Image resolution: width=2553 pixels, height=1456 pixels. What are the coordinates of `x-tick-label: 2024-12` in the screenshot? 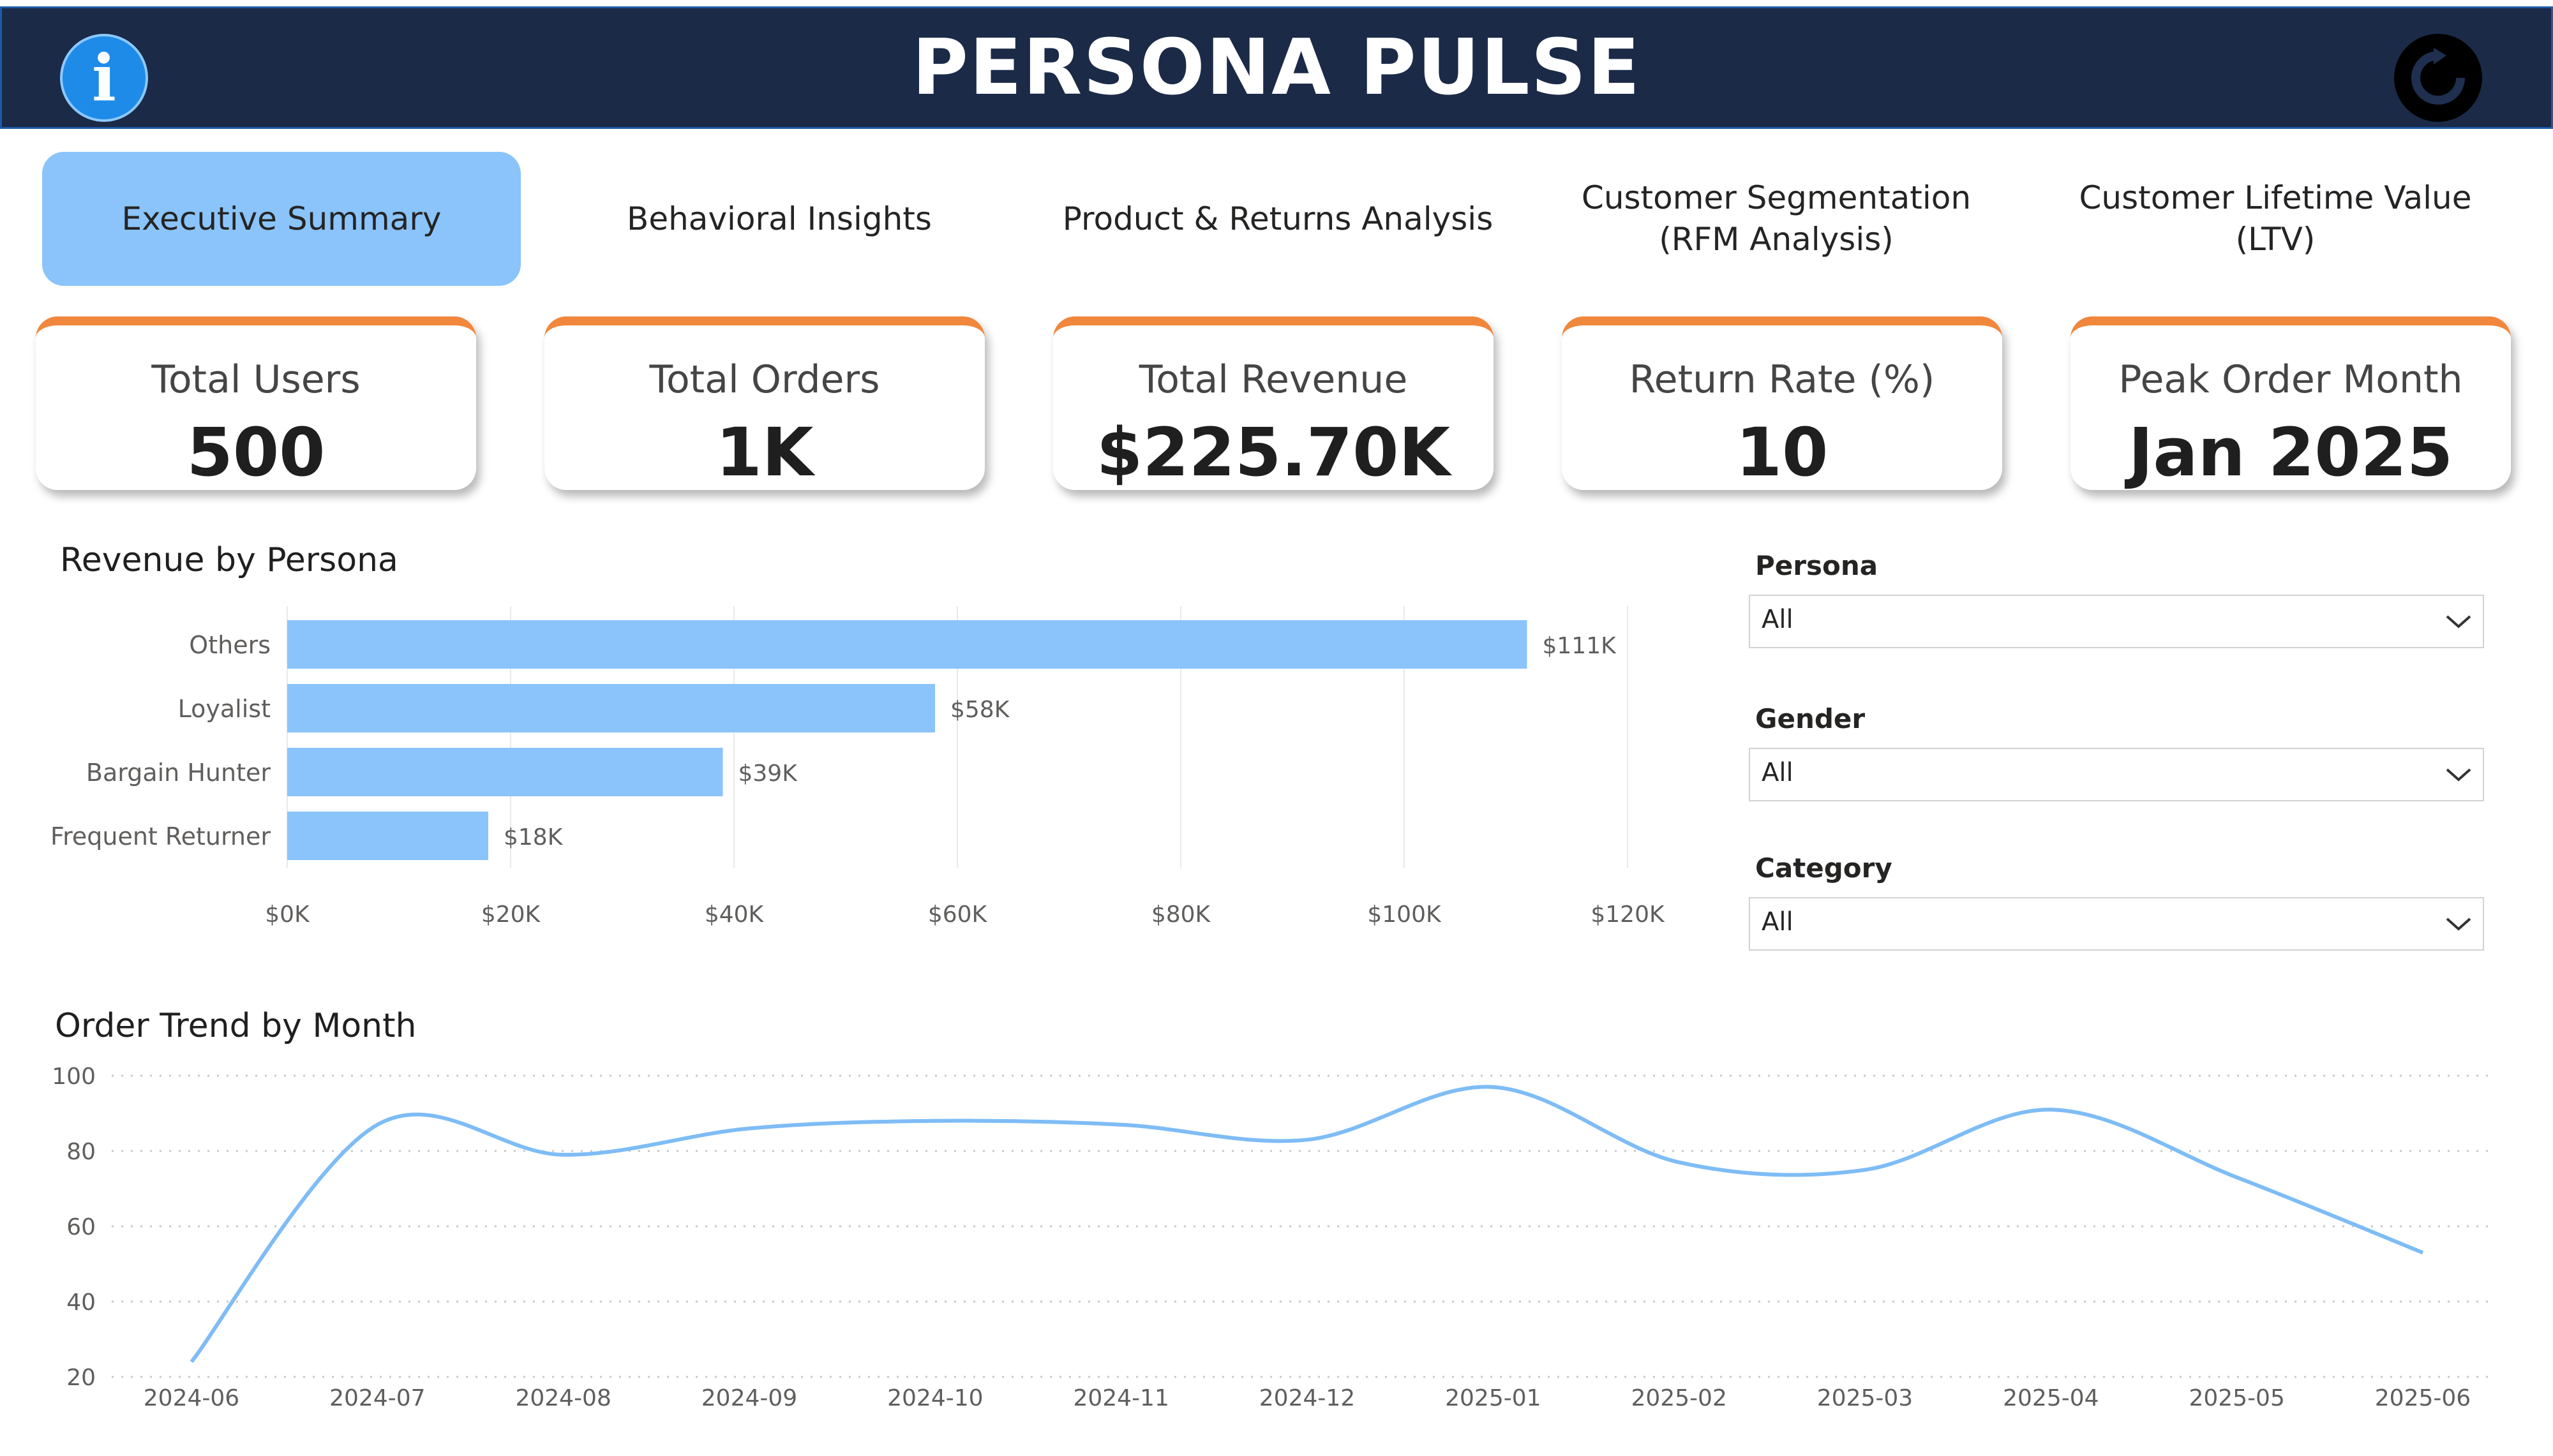 It's located at (1307, 1398).